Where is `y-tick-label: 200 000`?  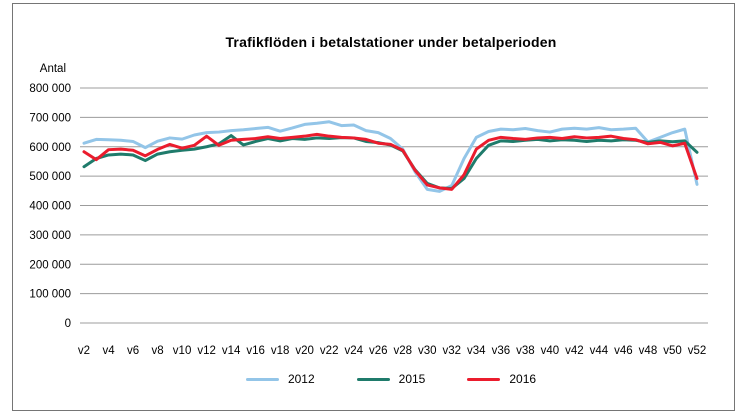 y-tick-label: 200 000 is located at coordinates (50, 265).